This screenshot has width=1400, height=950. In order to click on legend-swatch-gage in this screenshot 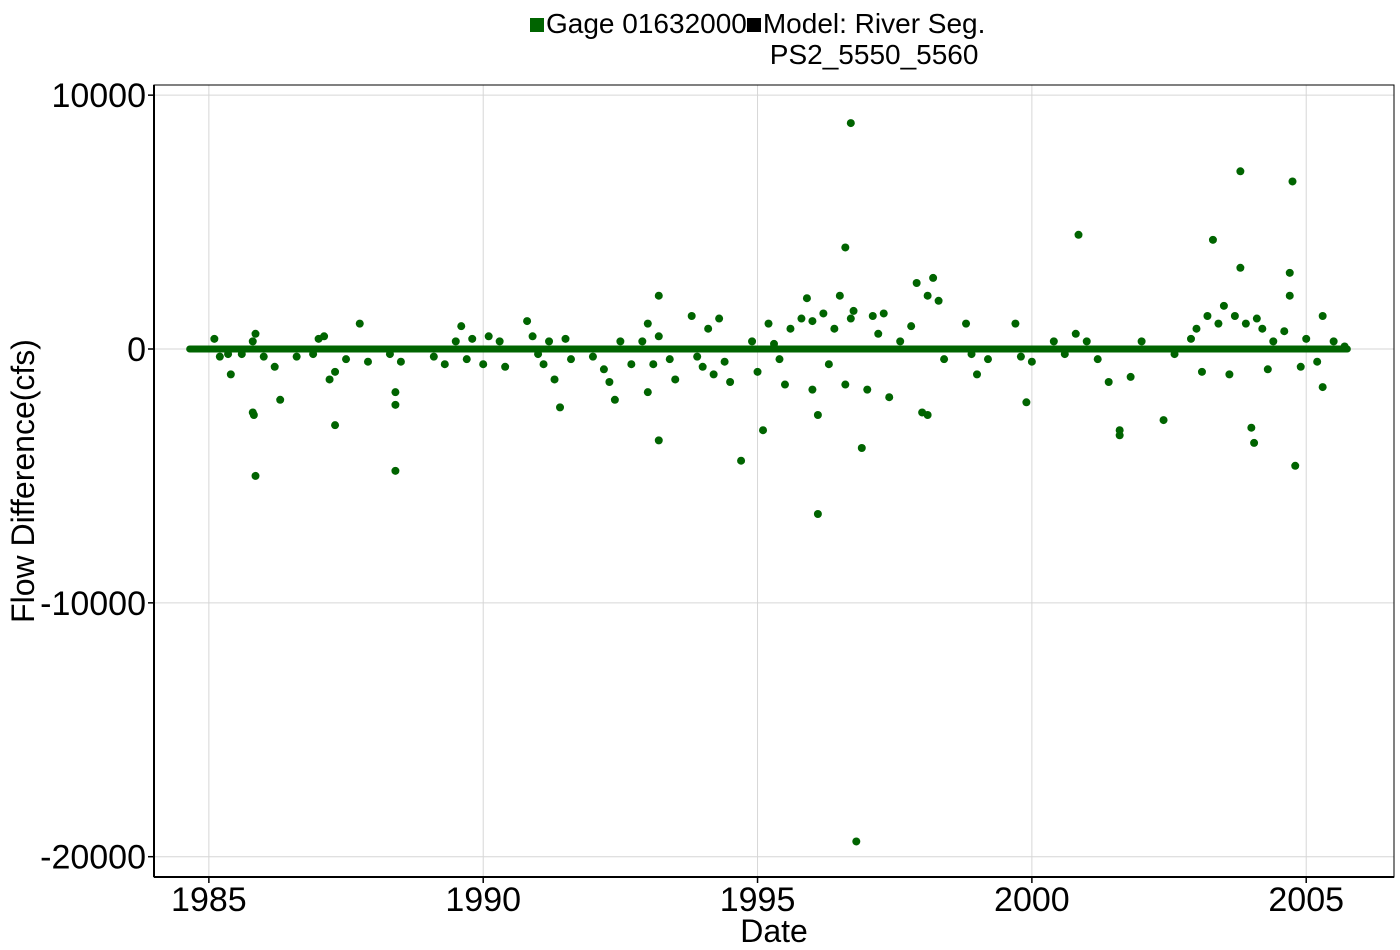, I will do `click(537, 25)`.